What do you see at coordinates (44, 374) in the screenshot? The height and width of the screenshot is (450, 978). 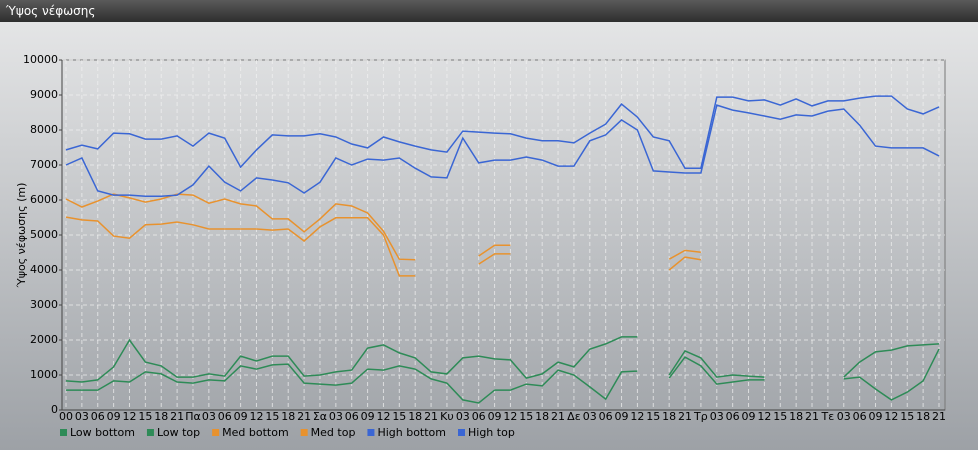 I see `y-tick-label: 1000` at bounding box center [44, 374].